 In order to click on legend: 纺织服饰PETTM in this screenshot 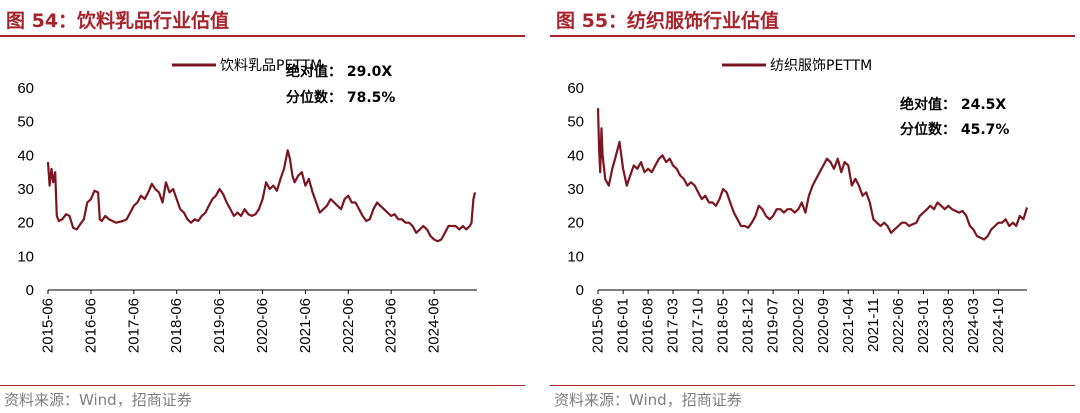, I will do `click(797, 66)`.